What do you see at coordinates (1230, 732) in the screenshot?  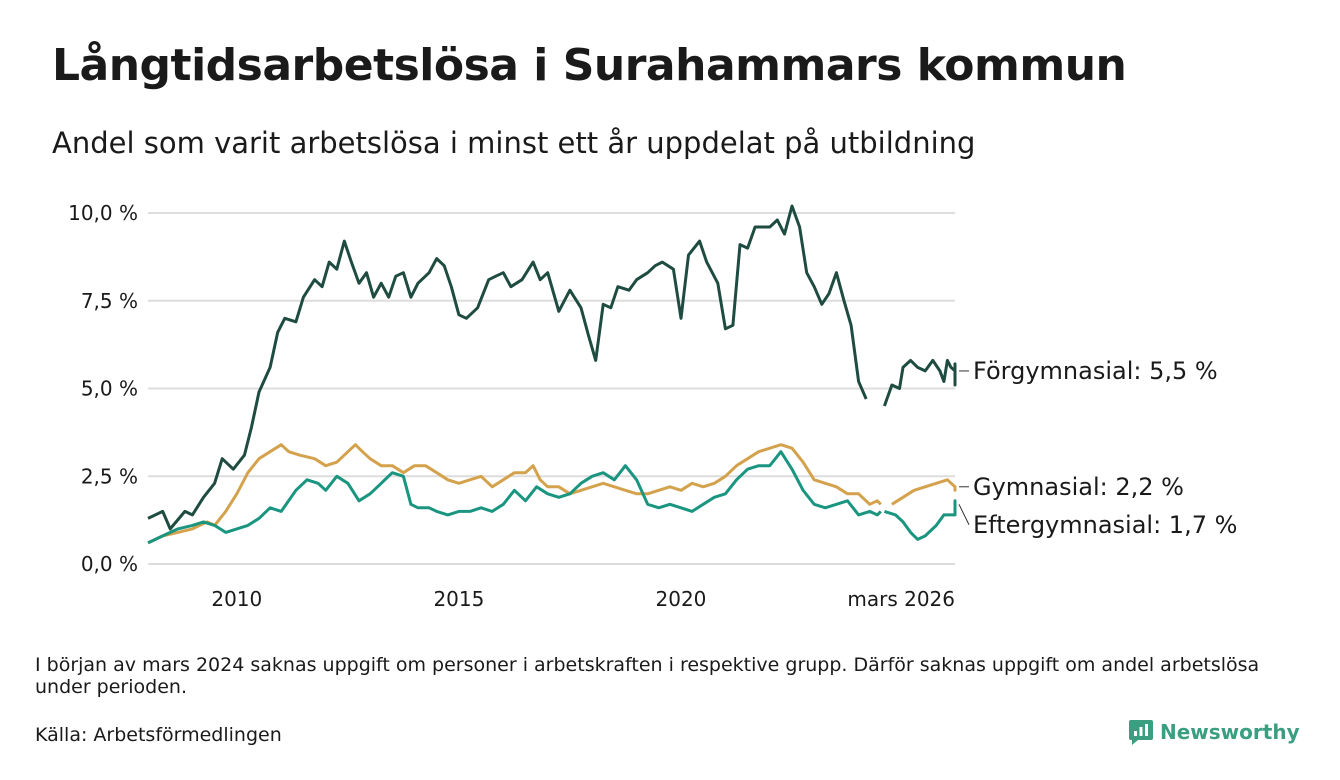 I see `brand-name: Newsworthy` at bounding box center [1230, 732].